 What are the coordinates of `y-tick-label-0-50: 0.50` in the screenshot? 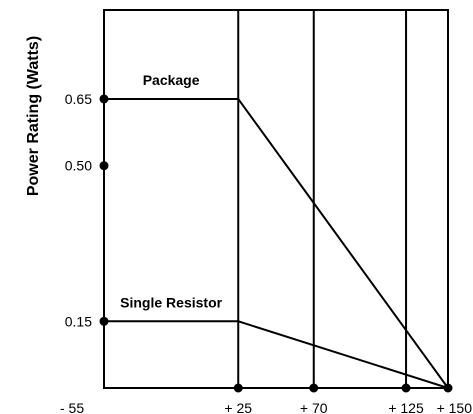 It's located at (78, 166).